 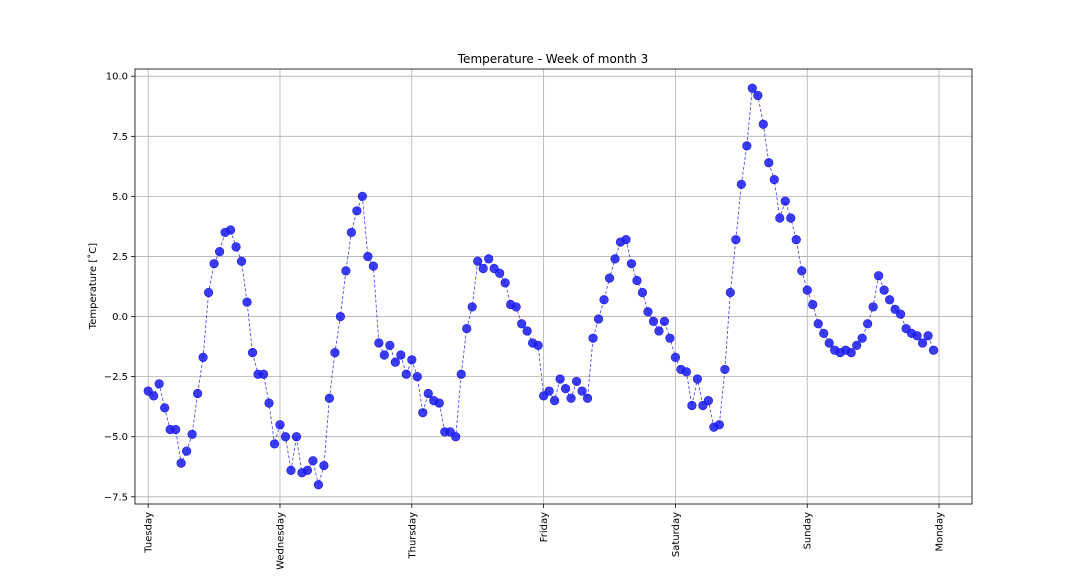 I want to click on y-tick-label: 10.0, so click(x=117, y=77).